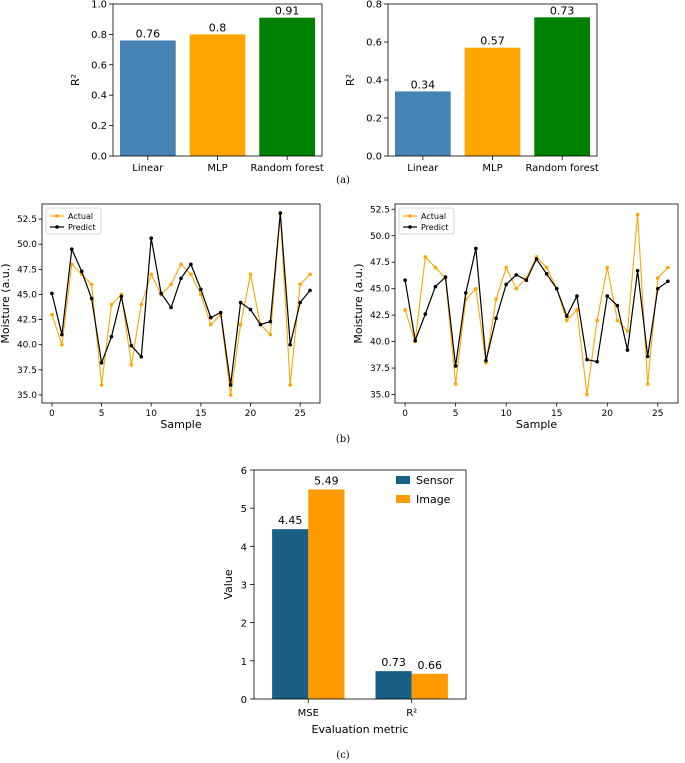 The height and width of the screenshot is (763, 685). I want to click on y-tick-label: 3, so click(244, 586).